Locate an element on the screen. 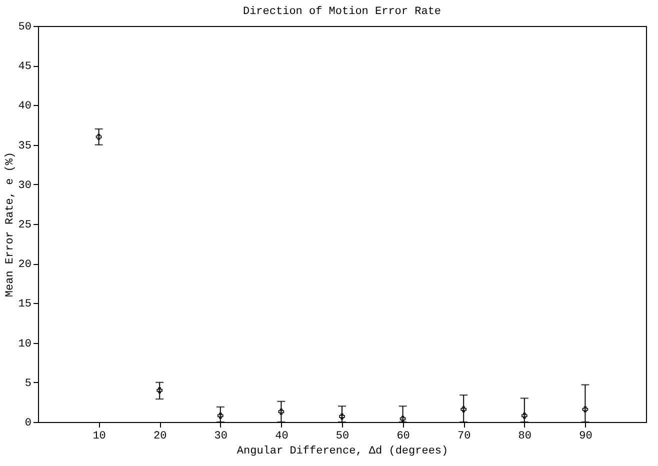  y-tick-label: 25 is located at coordinates (25, 226).